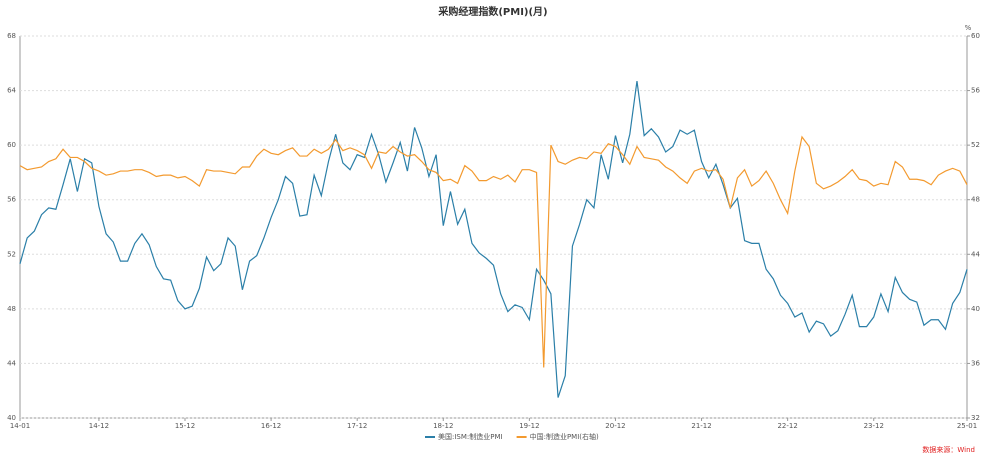 The width and height of the screenshot is (986, 457). Describe the element at coordinates (11, 91) in the screenshot. I see `y-tick-label: 64` at that location.